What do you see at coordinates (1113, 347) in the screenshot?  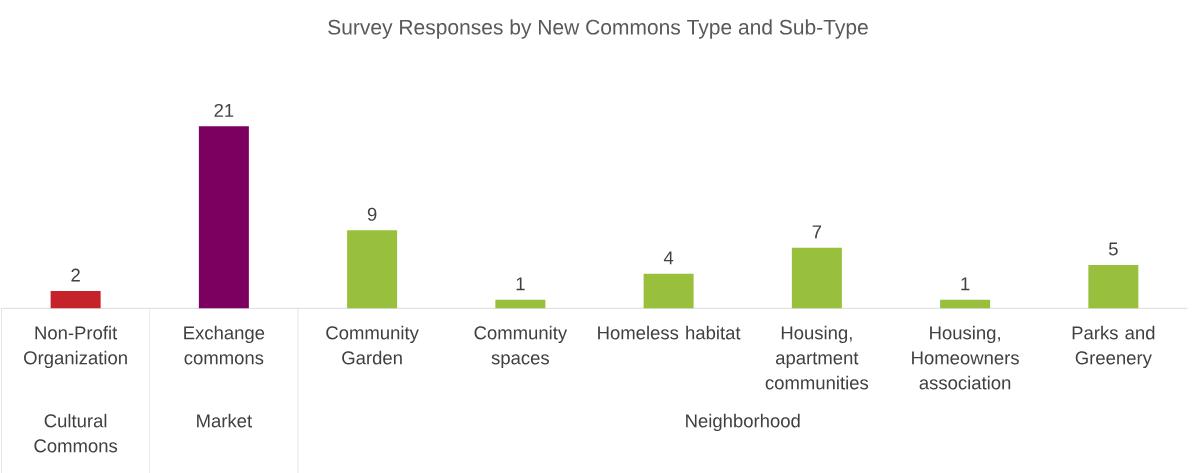 I see `x-tick-label: Parks and Greenery` at bounding box center [1113, 347].